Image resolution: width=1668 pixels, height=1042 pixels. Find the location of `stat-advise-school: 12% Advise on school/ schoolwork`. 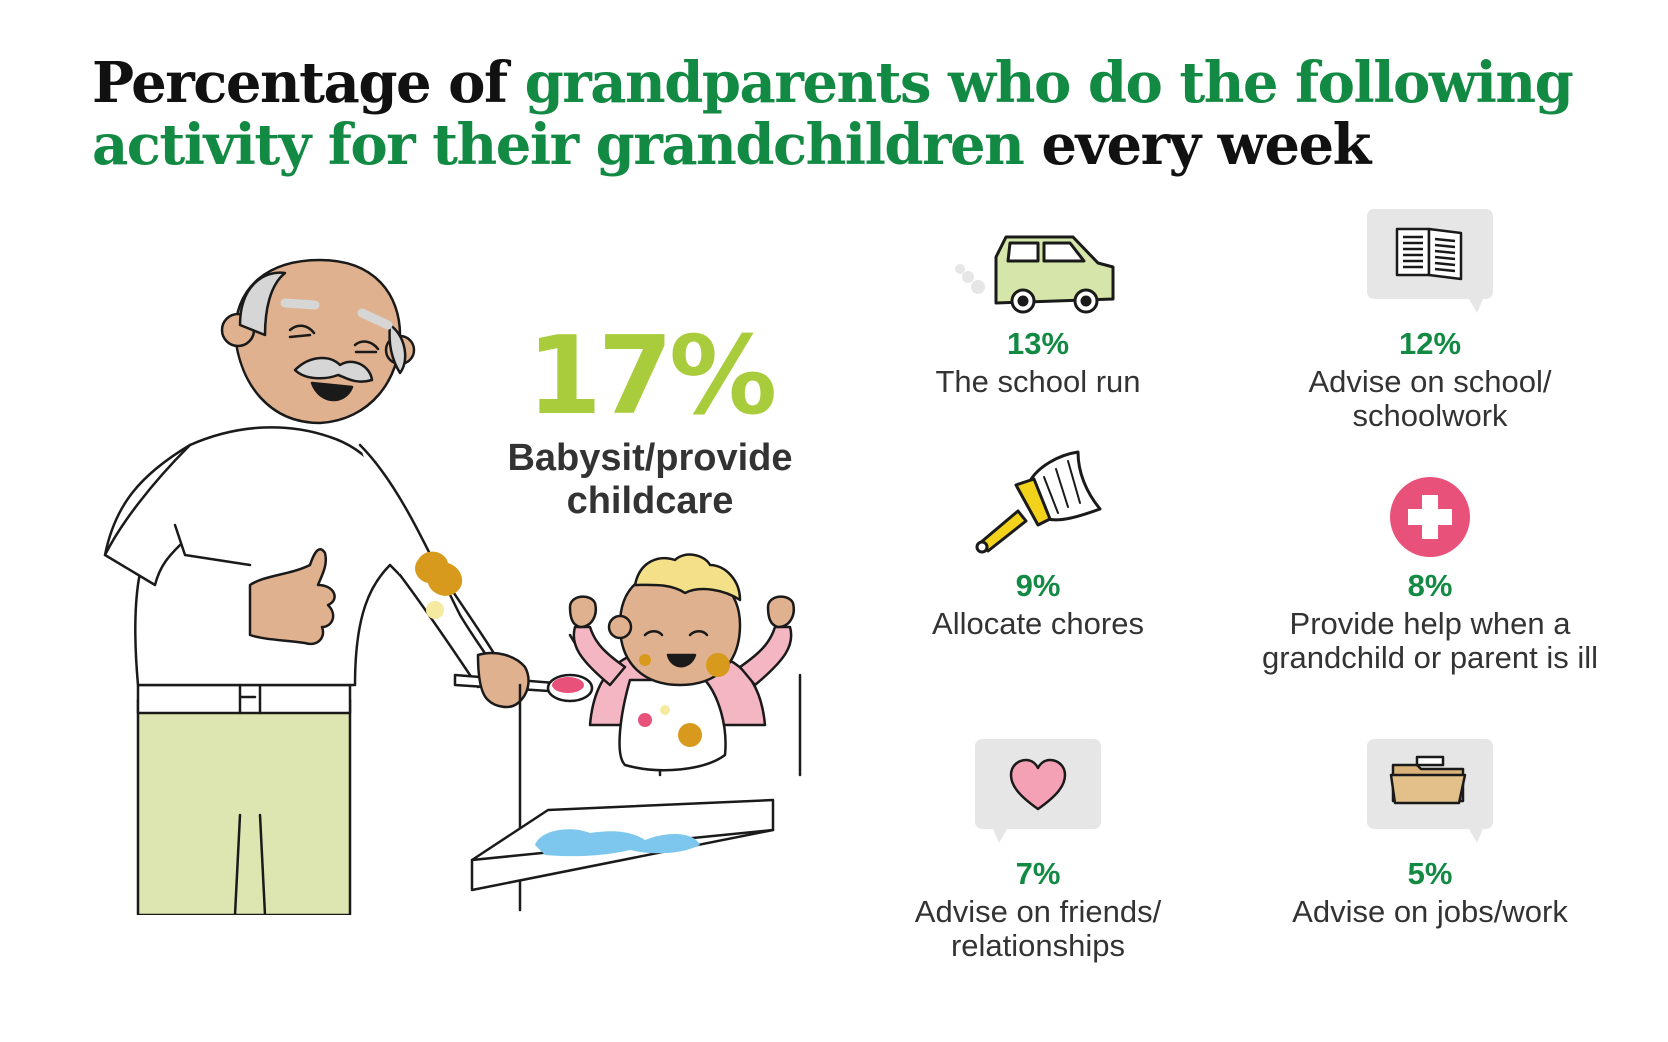

stat-advise-school: 12% Advise on school/ schoolwork is located at coordinates (1430, 319).